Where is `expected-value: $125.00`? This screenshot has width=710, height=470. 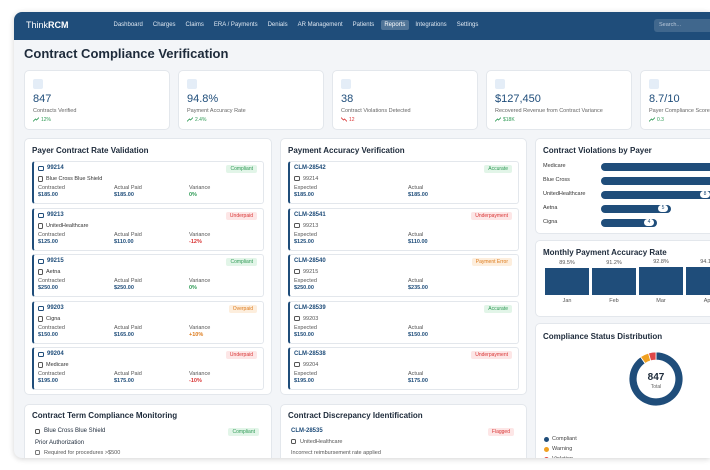 expected-value: $125.00 is located at coordinates (304, 241).